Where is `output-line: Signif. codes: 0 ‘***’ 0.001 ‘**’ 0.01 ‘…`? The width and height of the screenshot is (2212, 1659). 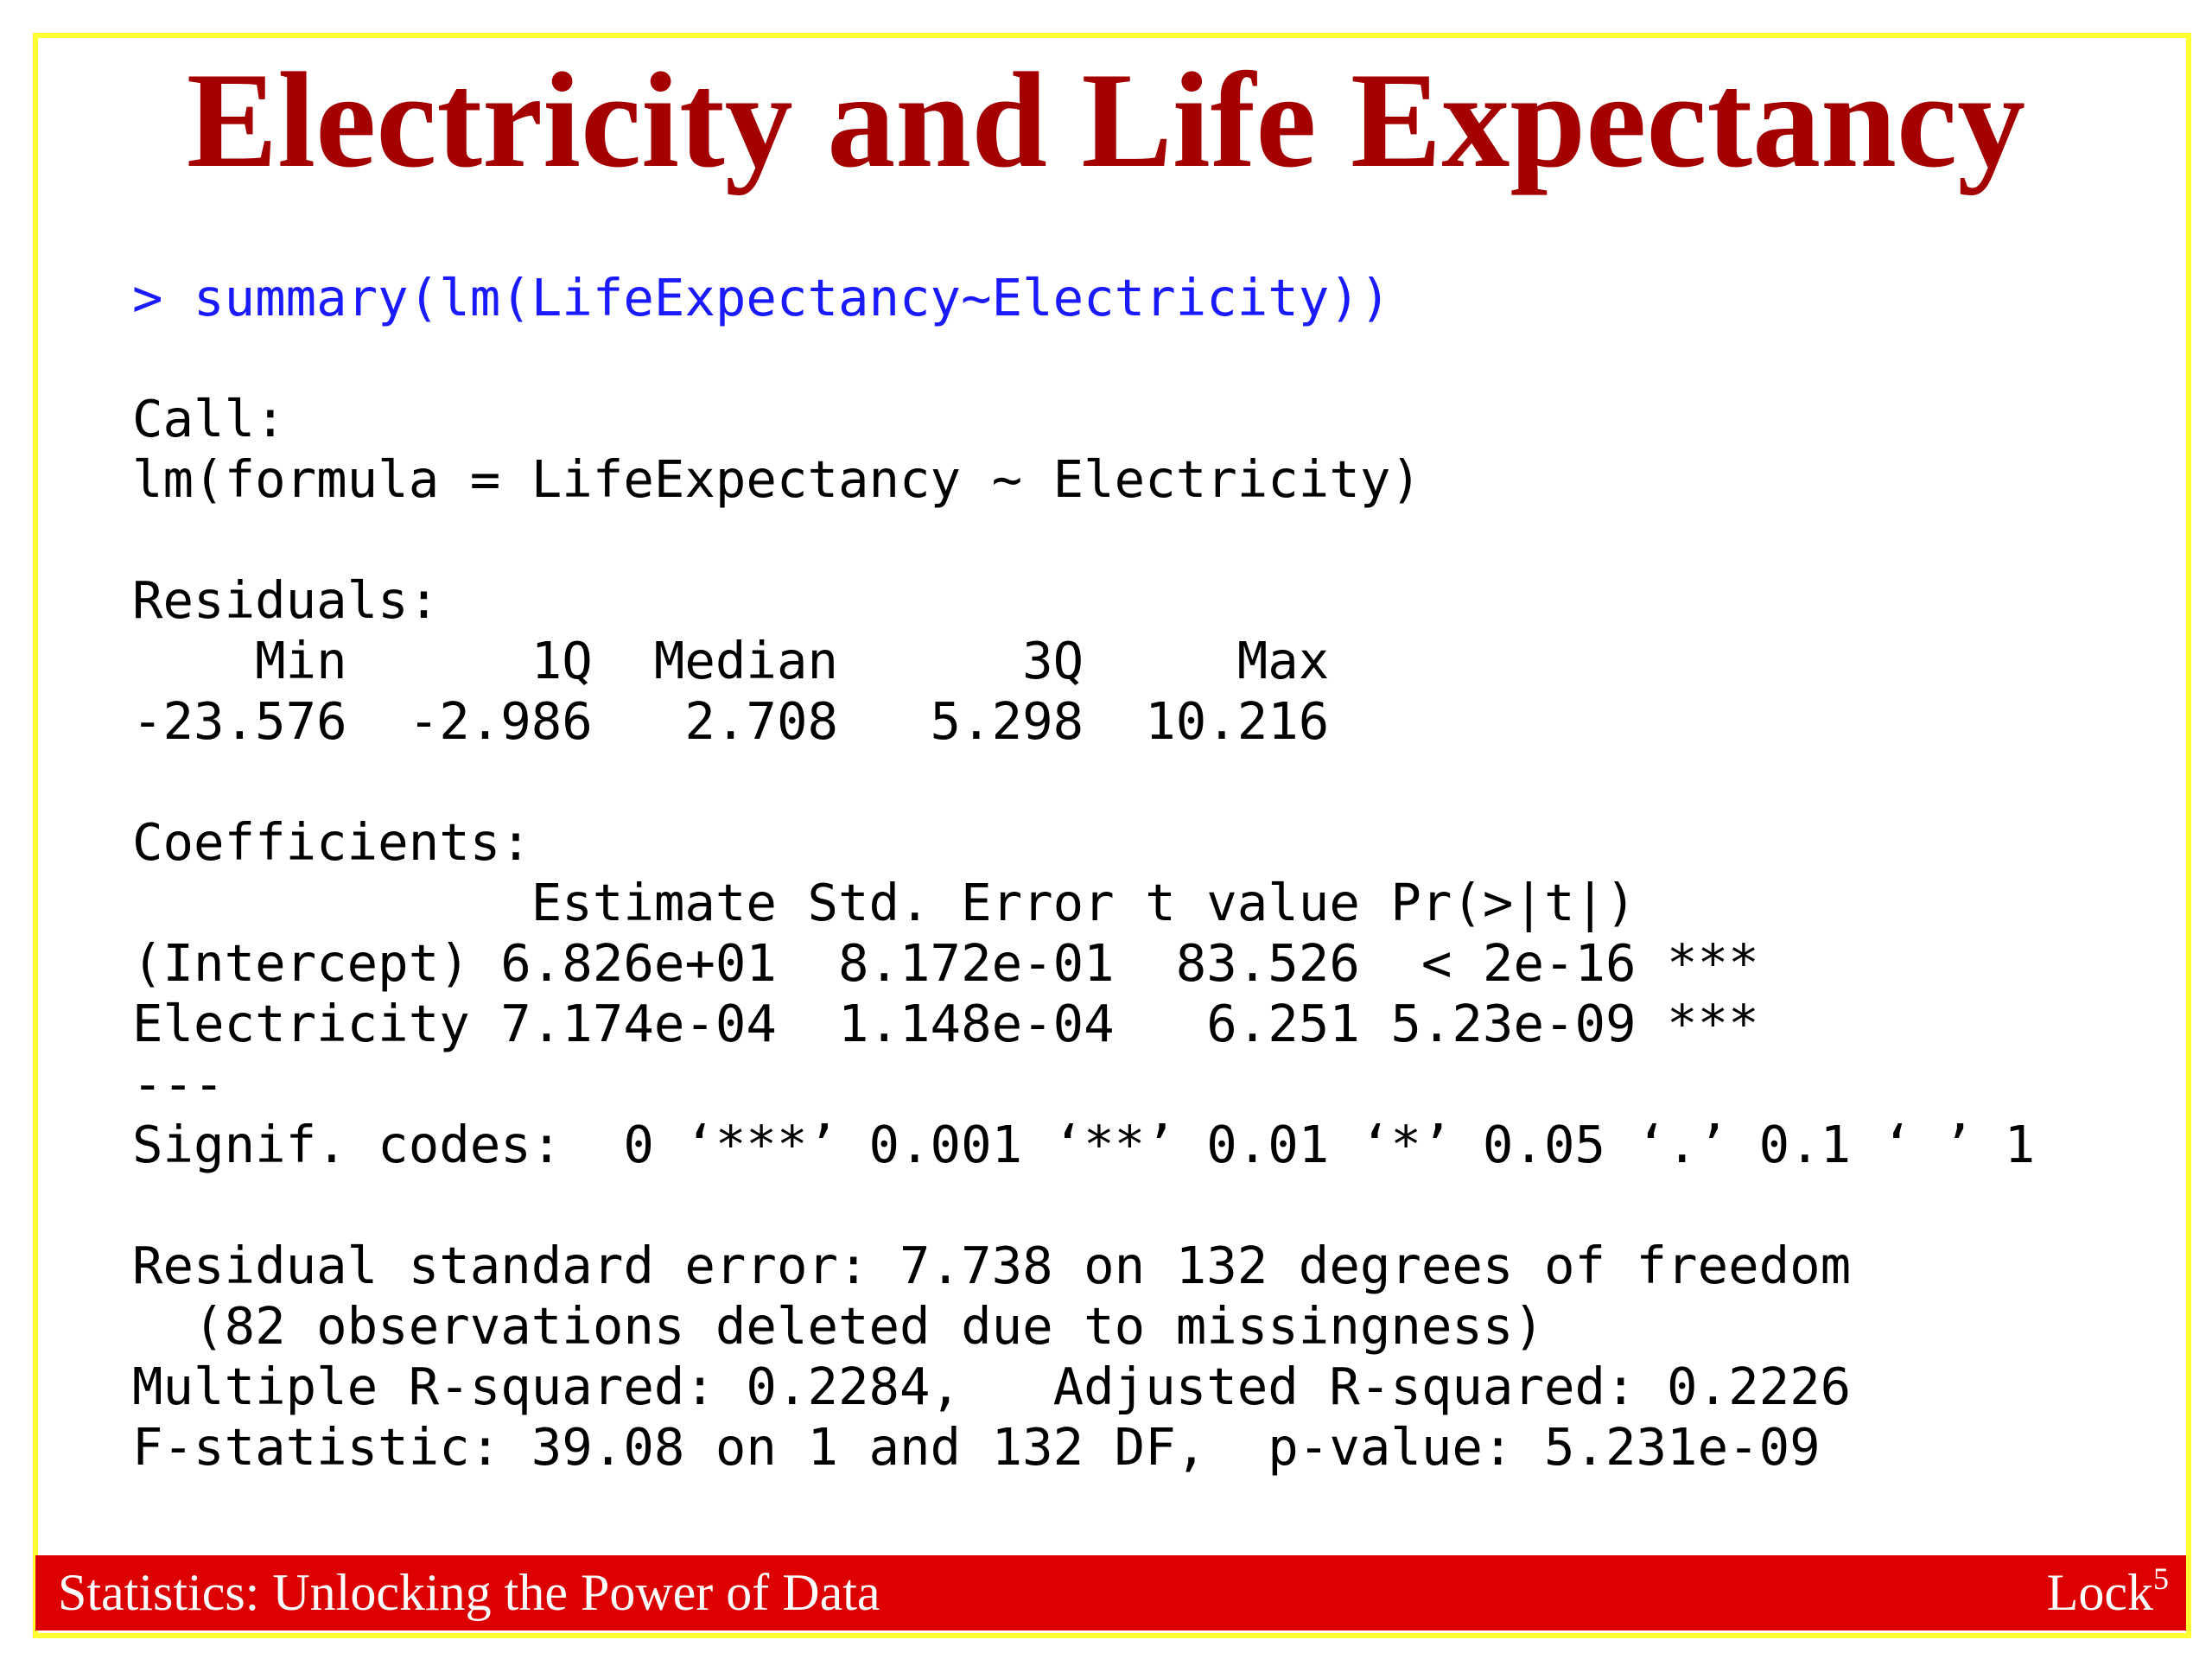
output-line: Signif. codes: 0 ‘***’ 0.001 ‘**’ 0.01 ‘… is located at coordinates (1084, 1144).